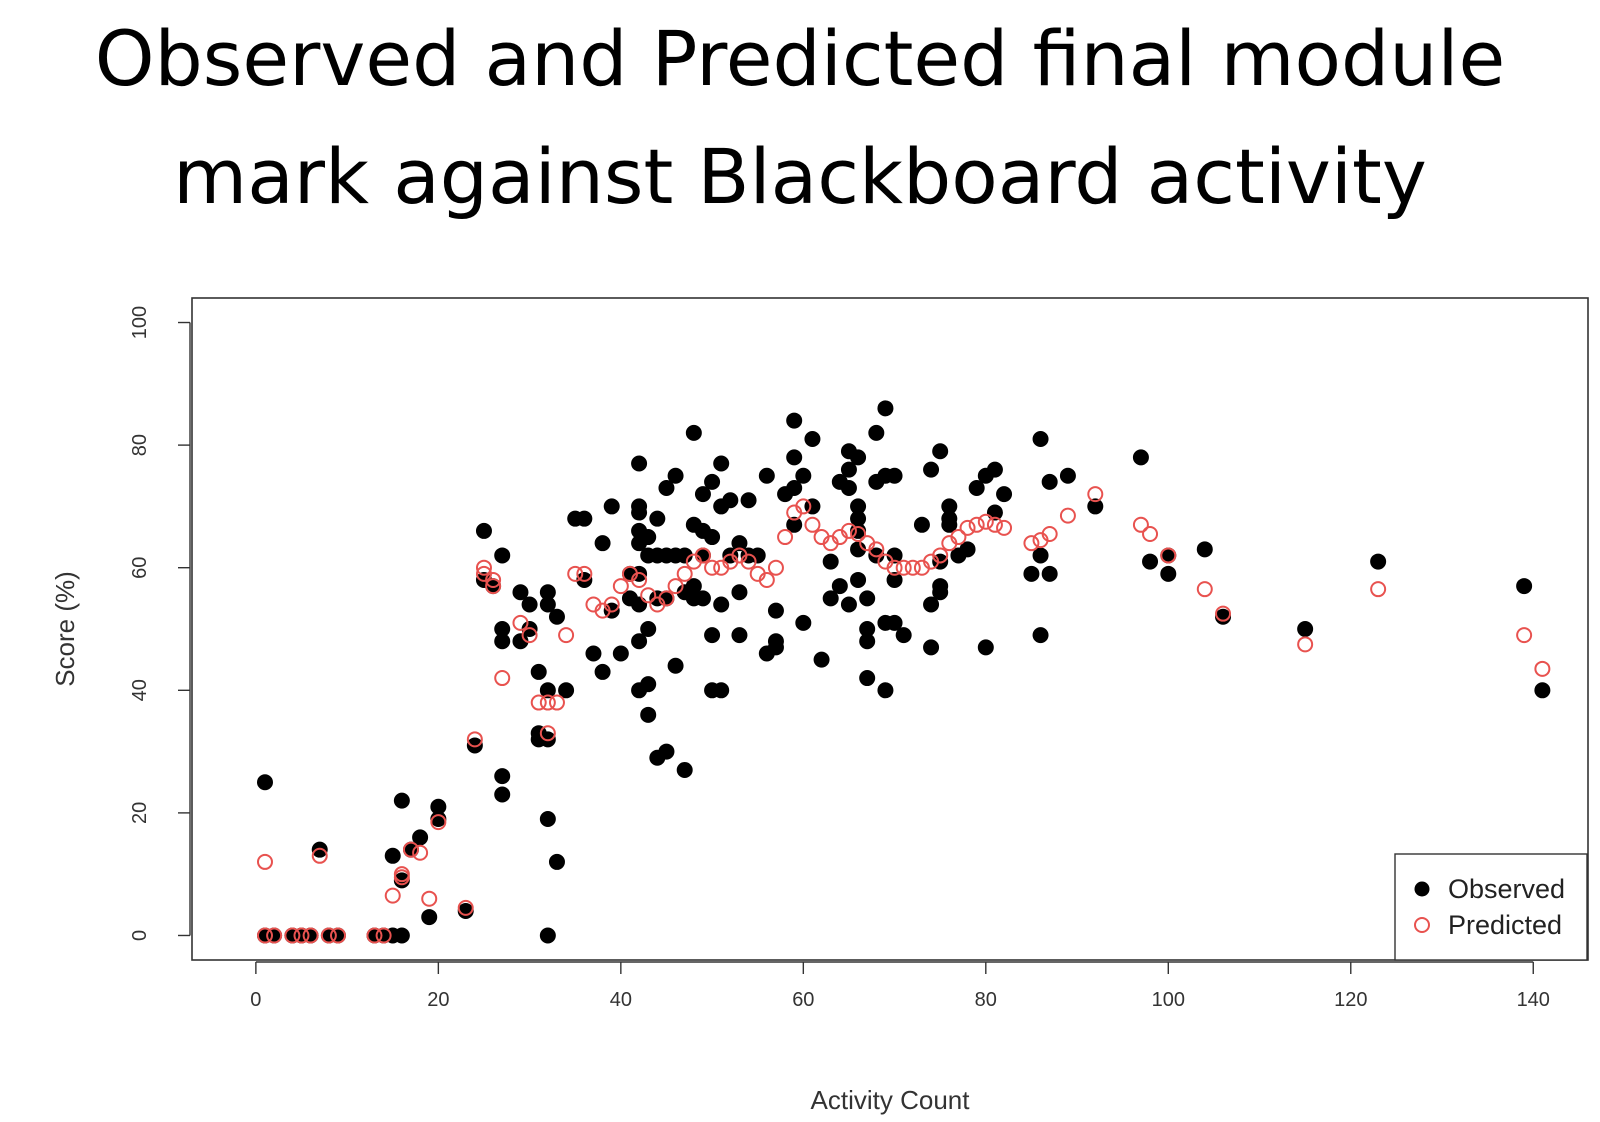 This screenshot has height=1122, width=1600. I want to click on y-tick-label: 80, so click(140, 445).